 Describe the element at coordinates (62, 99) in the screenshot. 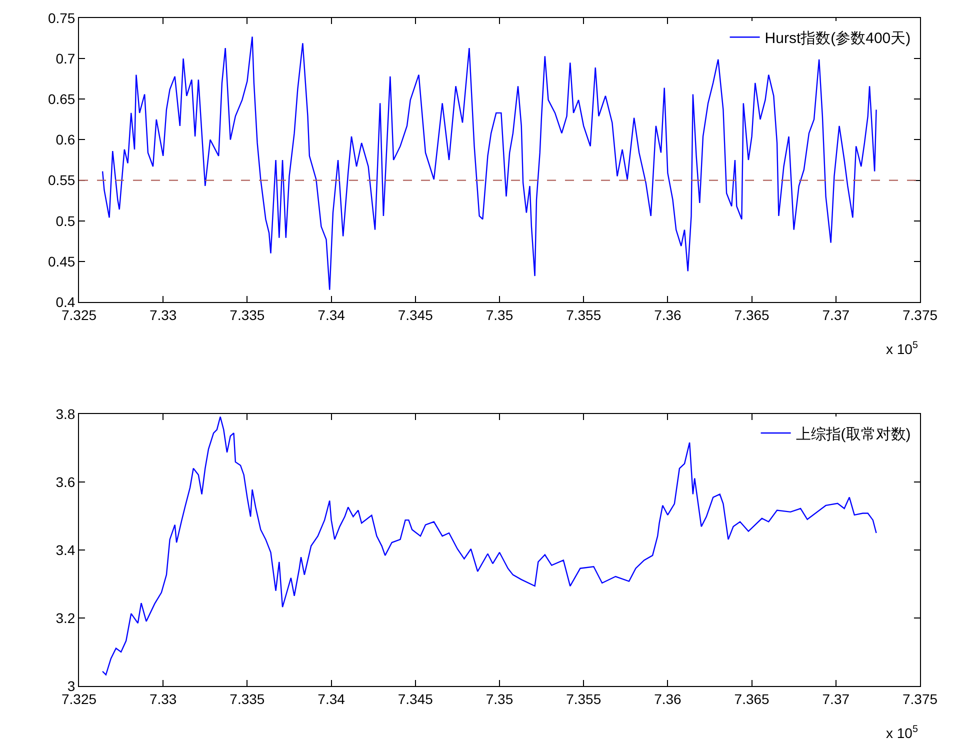

I see `y-tick-label: 0.65` at that location.